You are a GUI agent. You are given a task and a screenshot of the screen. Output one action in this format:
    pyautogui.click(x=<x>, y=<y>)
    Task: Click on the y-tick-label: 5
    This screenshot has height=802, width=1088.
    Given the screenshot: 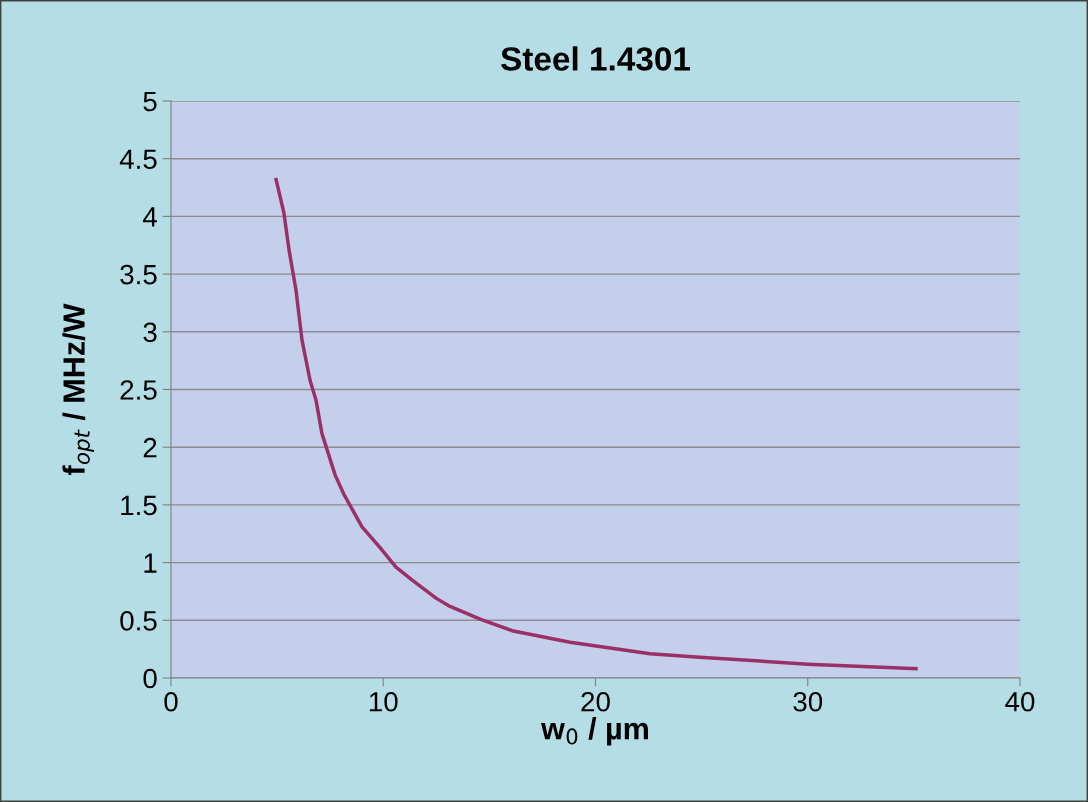 What is the action you would take?
    pyautogui.click(x=150, y=101)
    